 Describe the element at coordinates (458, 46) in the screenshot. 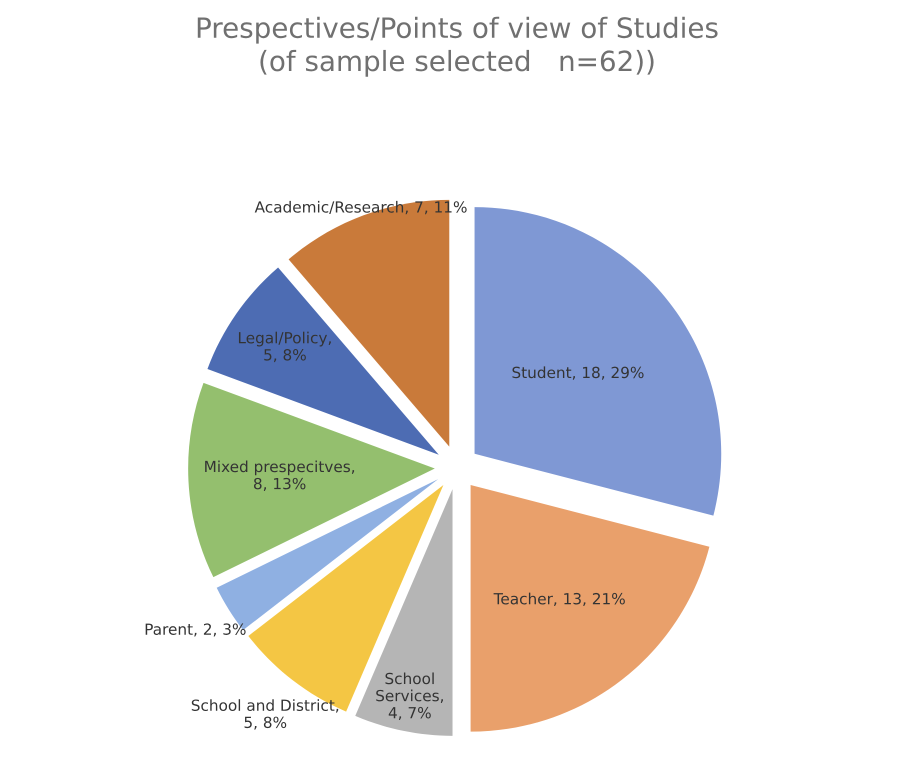

I see `chart-title: Prespectives/Points of view of Studies (of sample selected n=62))` at that location.